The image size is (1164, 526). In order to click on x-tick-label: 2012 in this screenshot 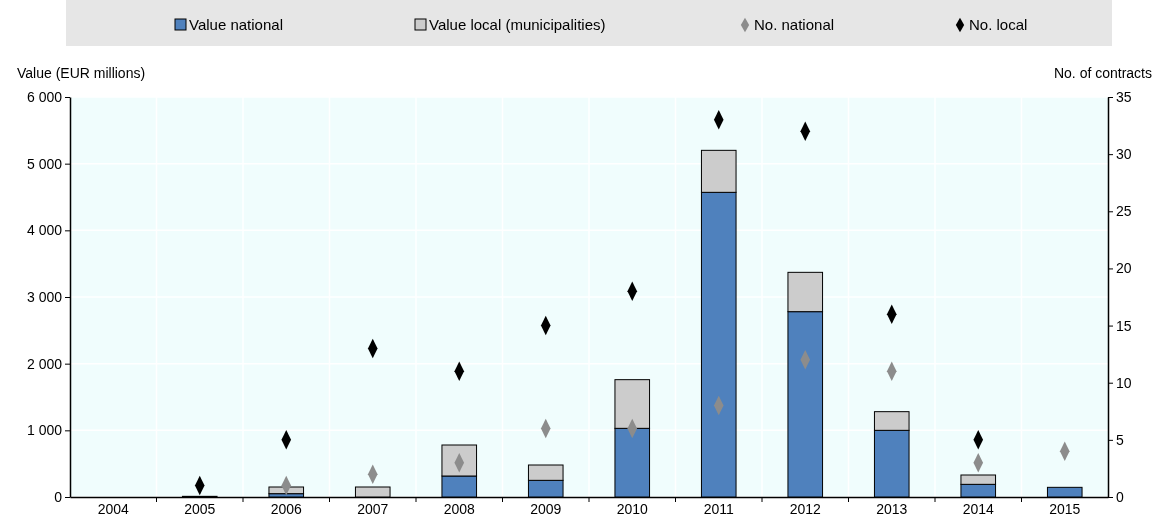, I will do `click(805, 509)`.